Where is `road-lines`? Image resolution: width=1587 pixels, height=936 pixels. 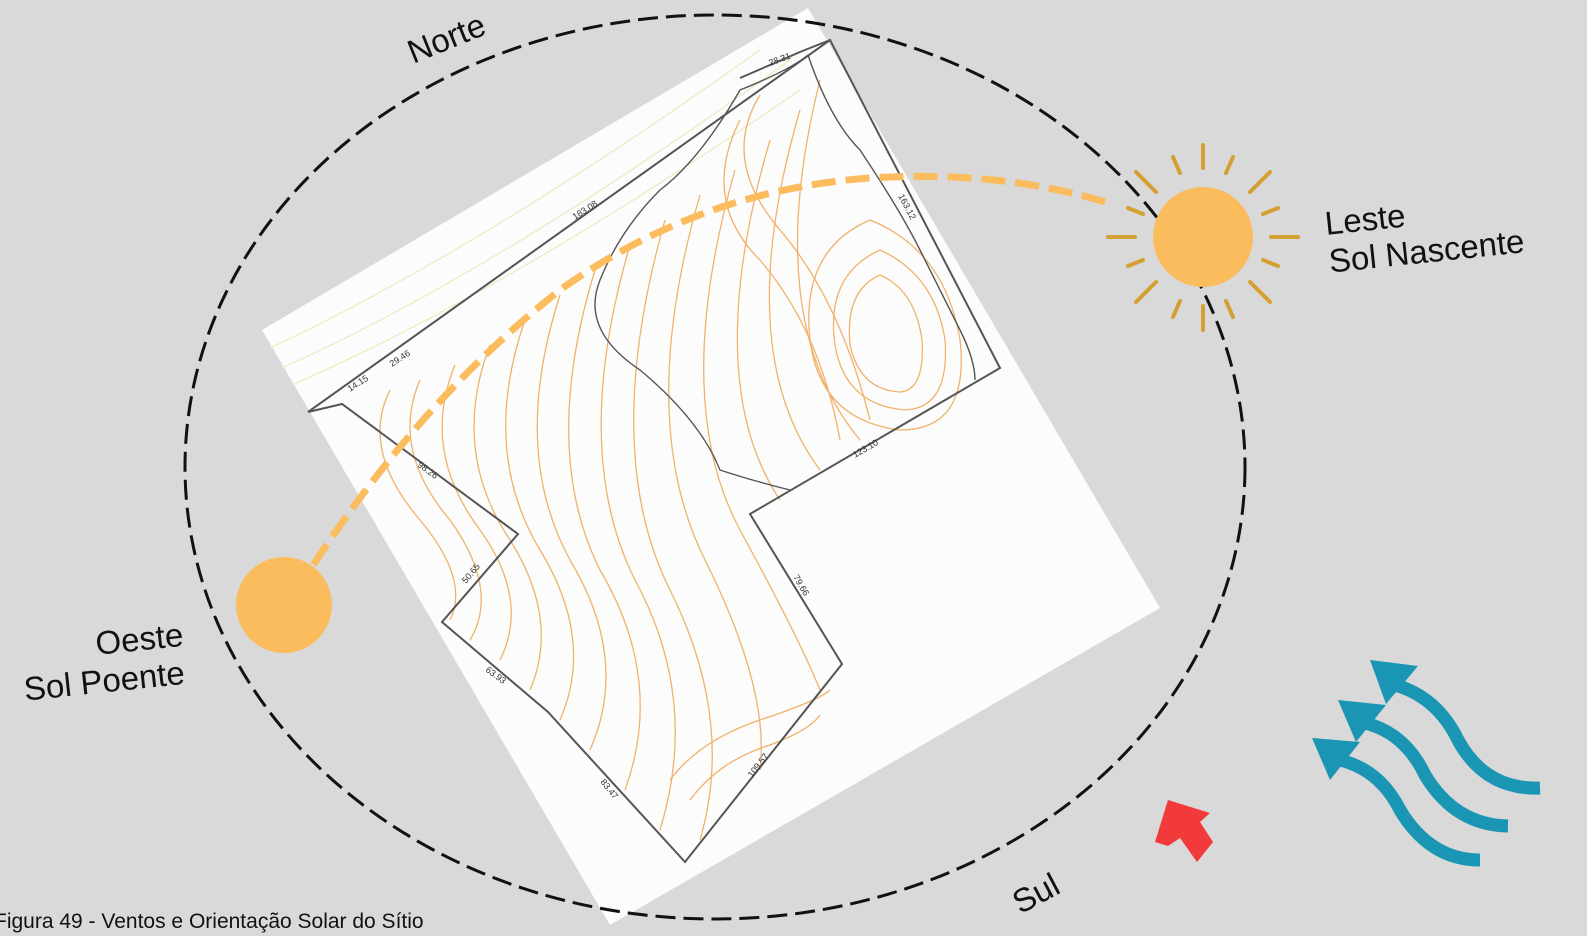 road-lines is located at coordinates (535, 217).